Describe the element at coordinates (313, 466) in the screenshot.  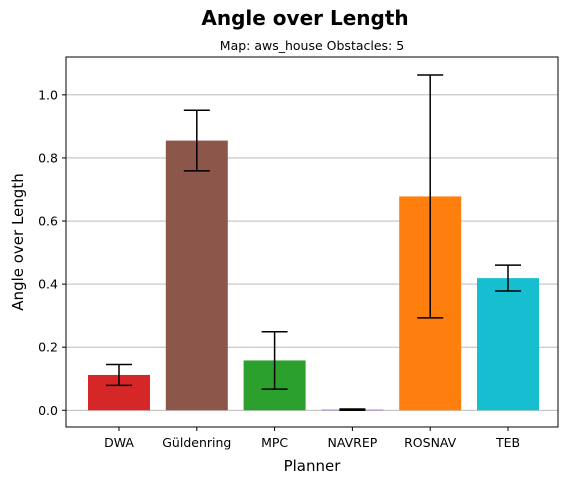
I see `x-axis-label: Planner` at that location.